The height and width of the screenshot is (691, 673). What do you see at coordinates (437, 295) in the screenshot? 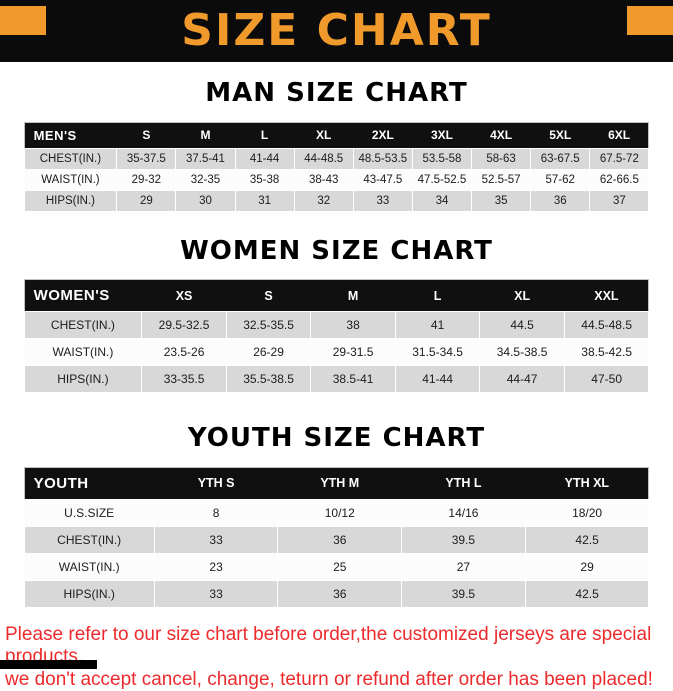
I see `size-column-header: L` at bounding box center [437, 295].